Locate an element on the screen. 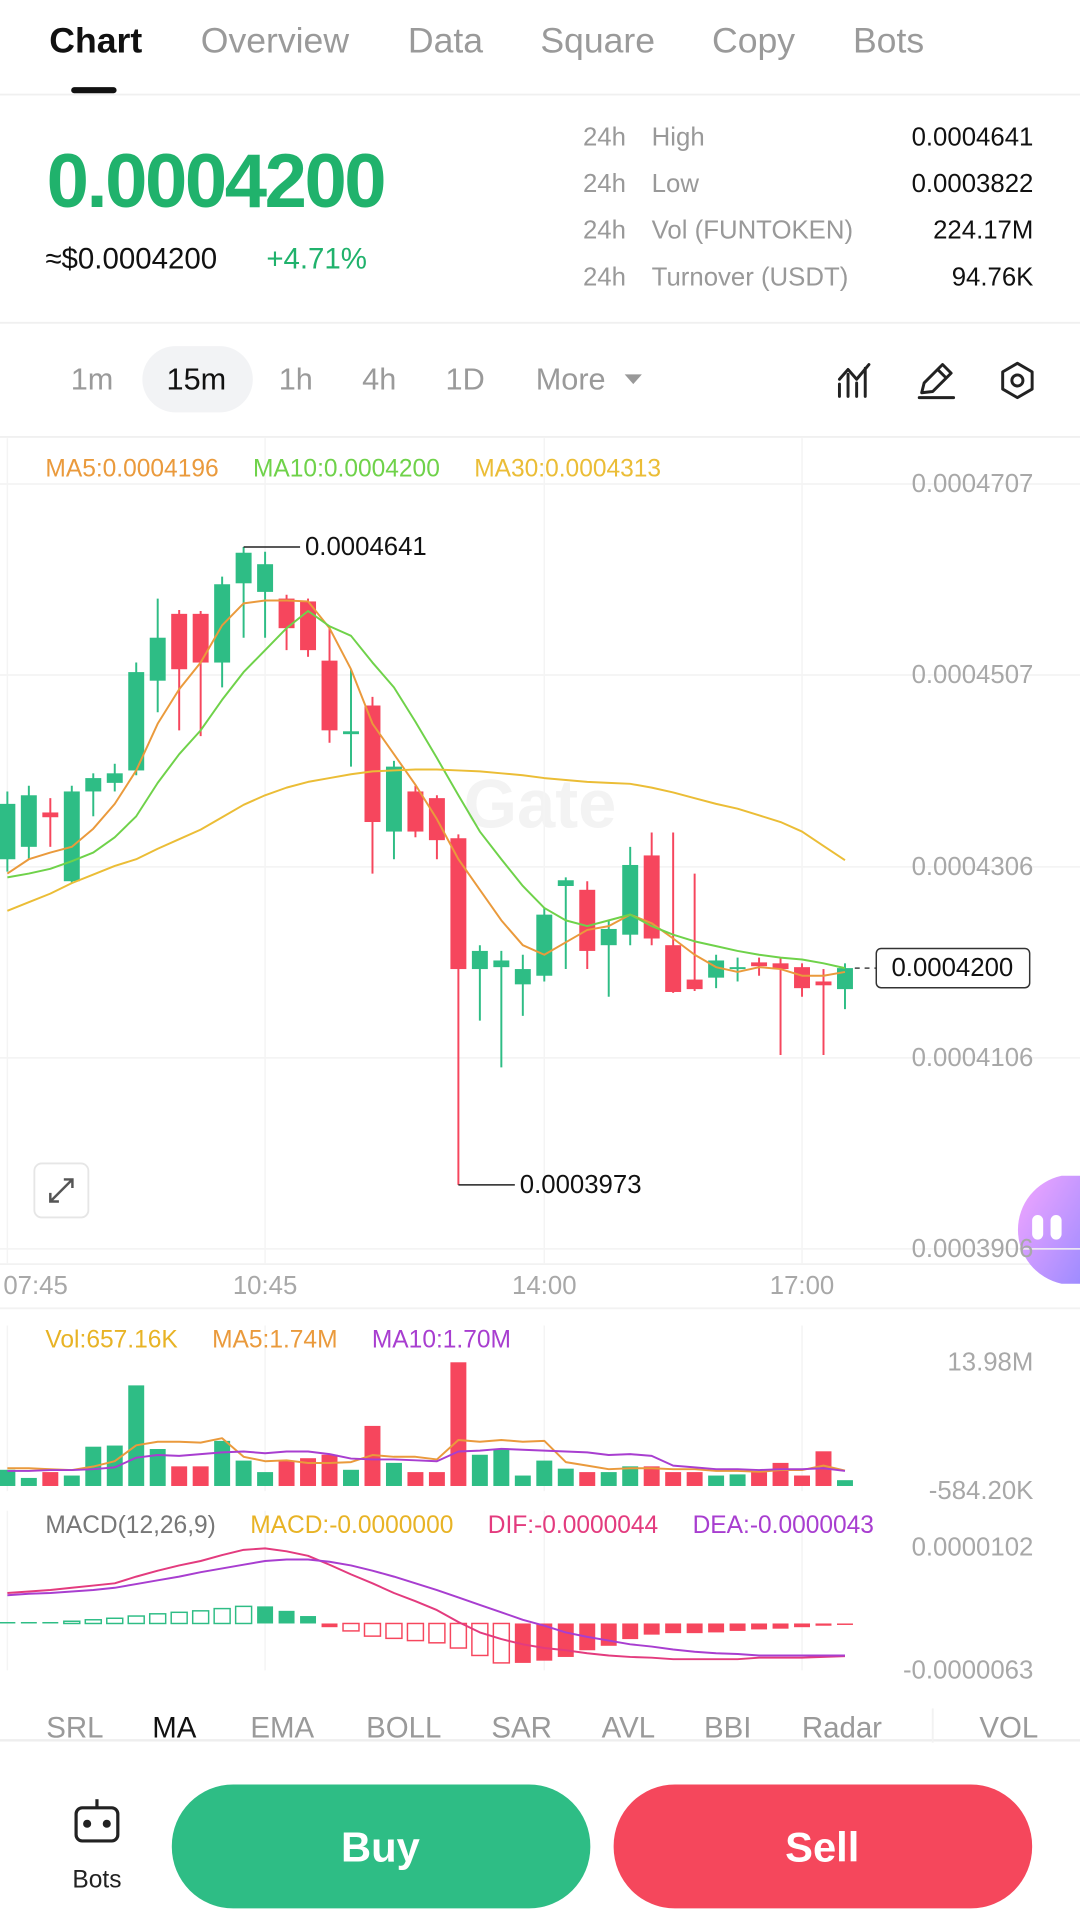  indicator-tab: EMA is located at coordinates (282, 1728).